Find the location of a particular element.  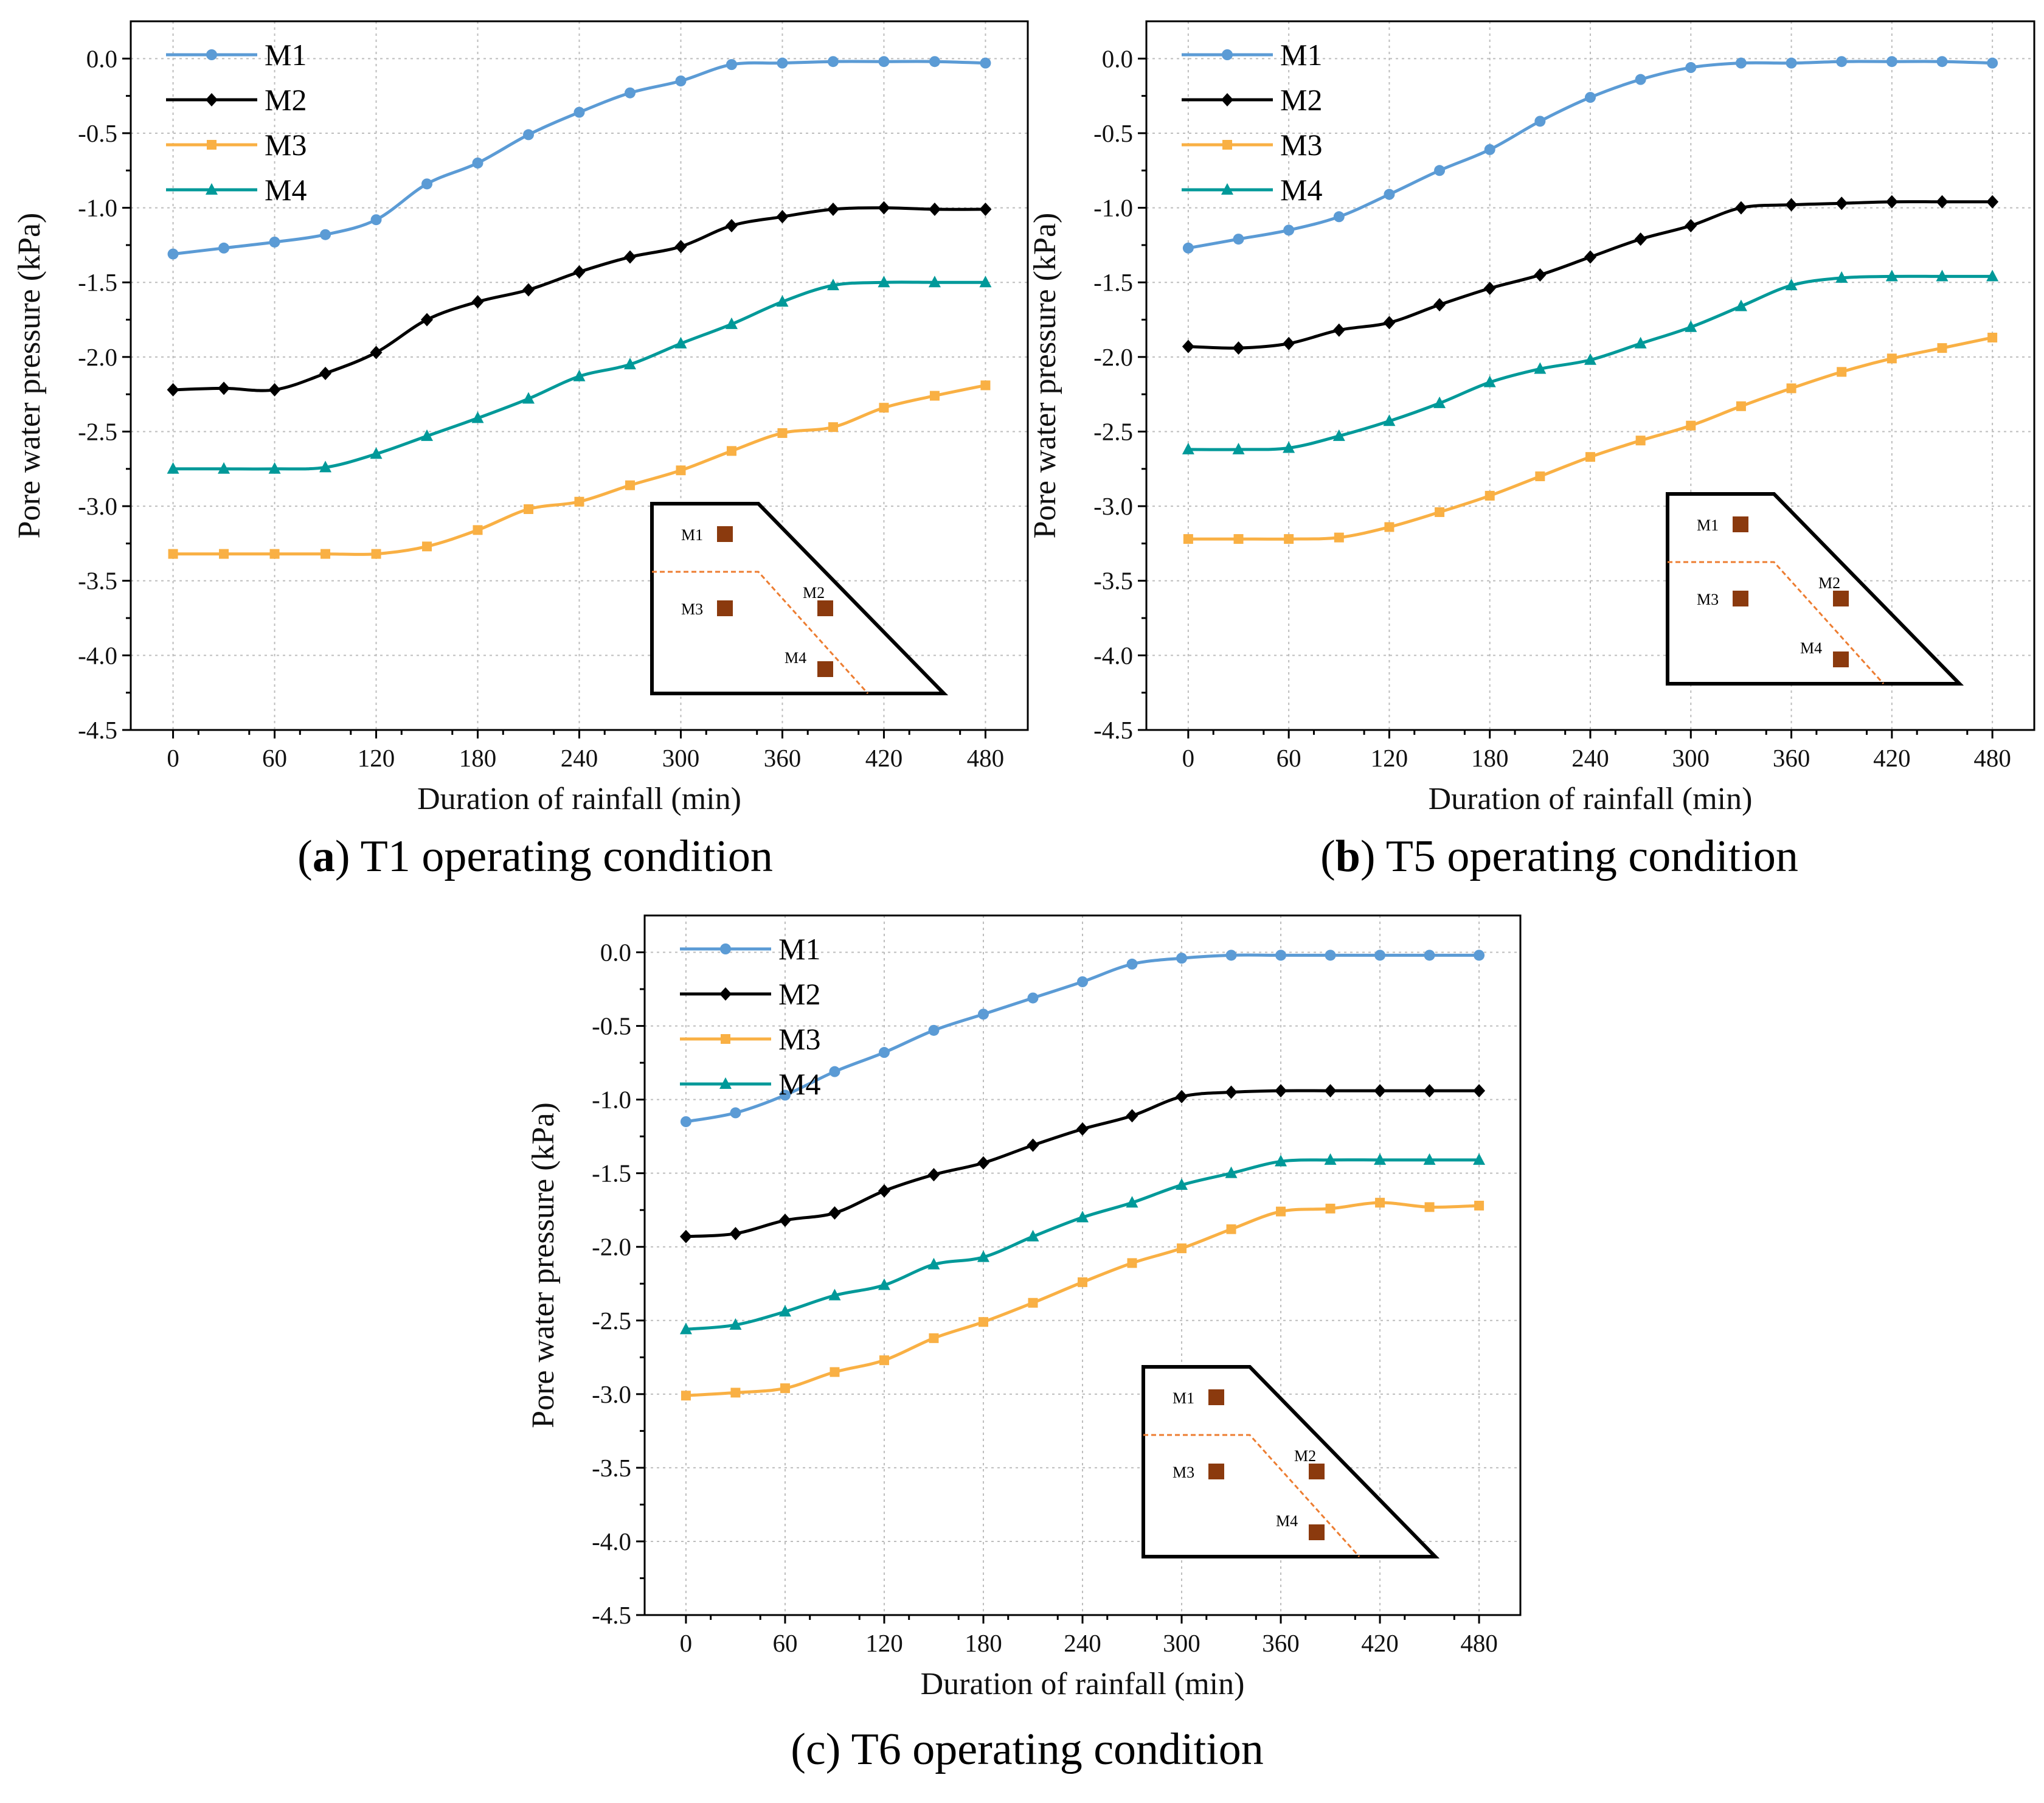

legend-label-m3: M3 is located at coordinates (286, 145).